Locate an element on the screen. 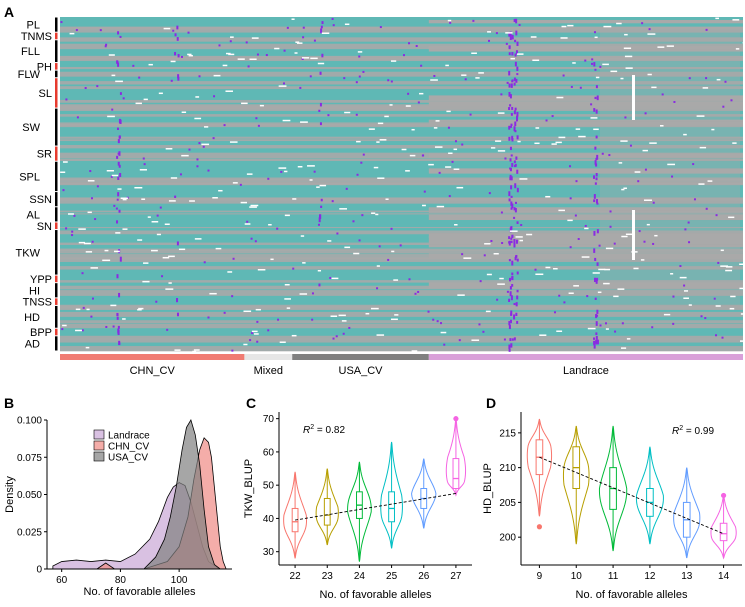 Image resolution: width=745 pixels, height=607 pixels. group-bar-mixed is located at coordinates (268, 357).